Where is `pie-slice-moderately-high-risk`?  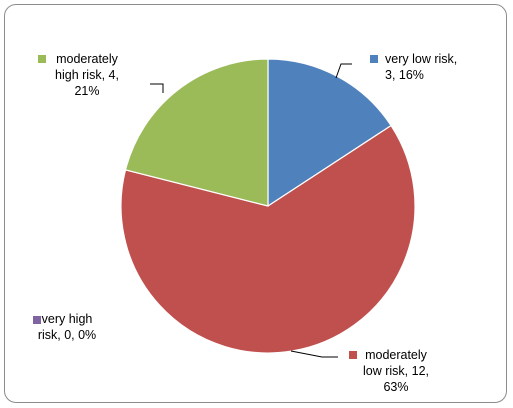
pie-slice-moderately-high-risk is located at coordinates (196, 132).